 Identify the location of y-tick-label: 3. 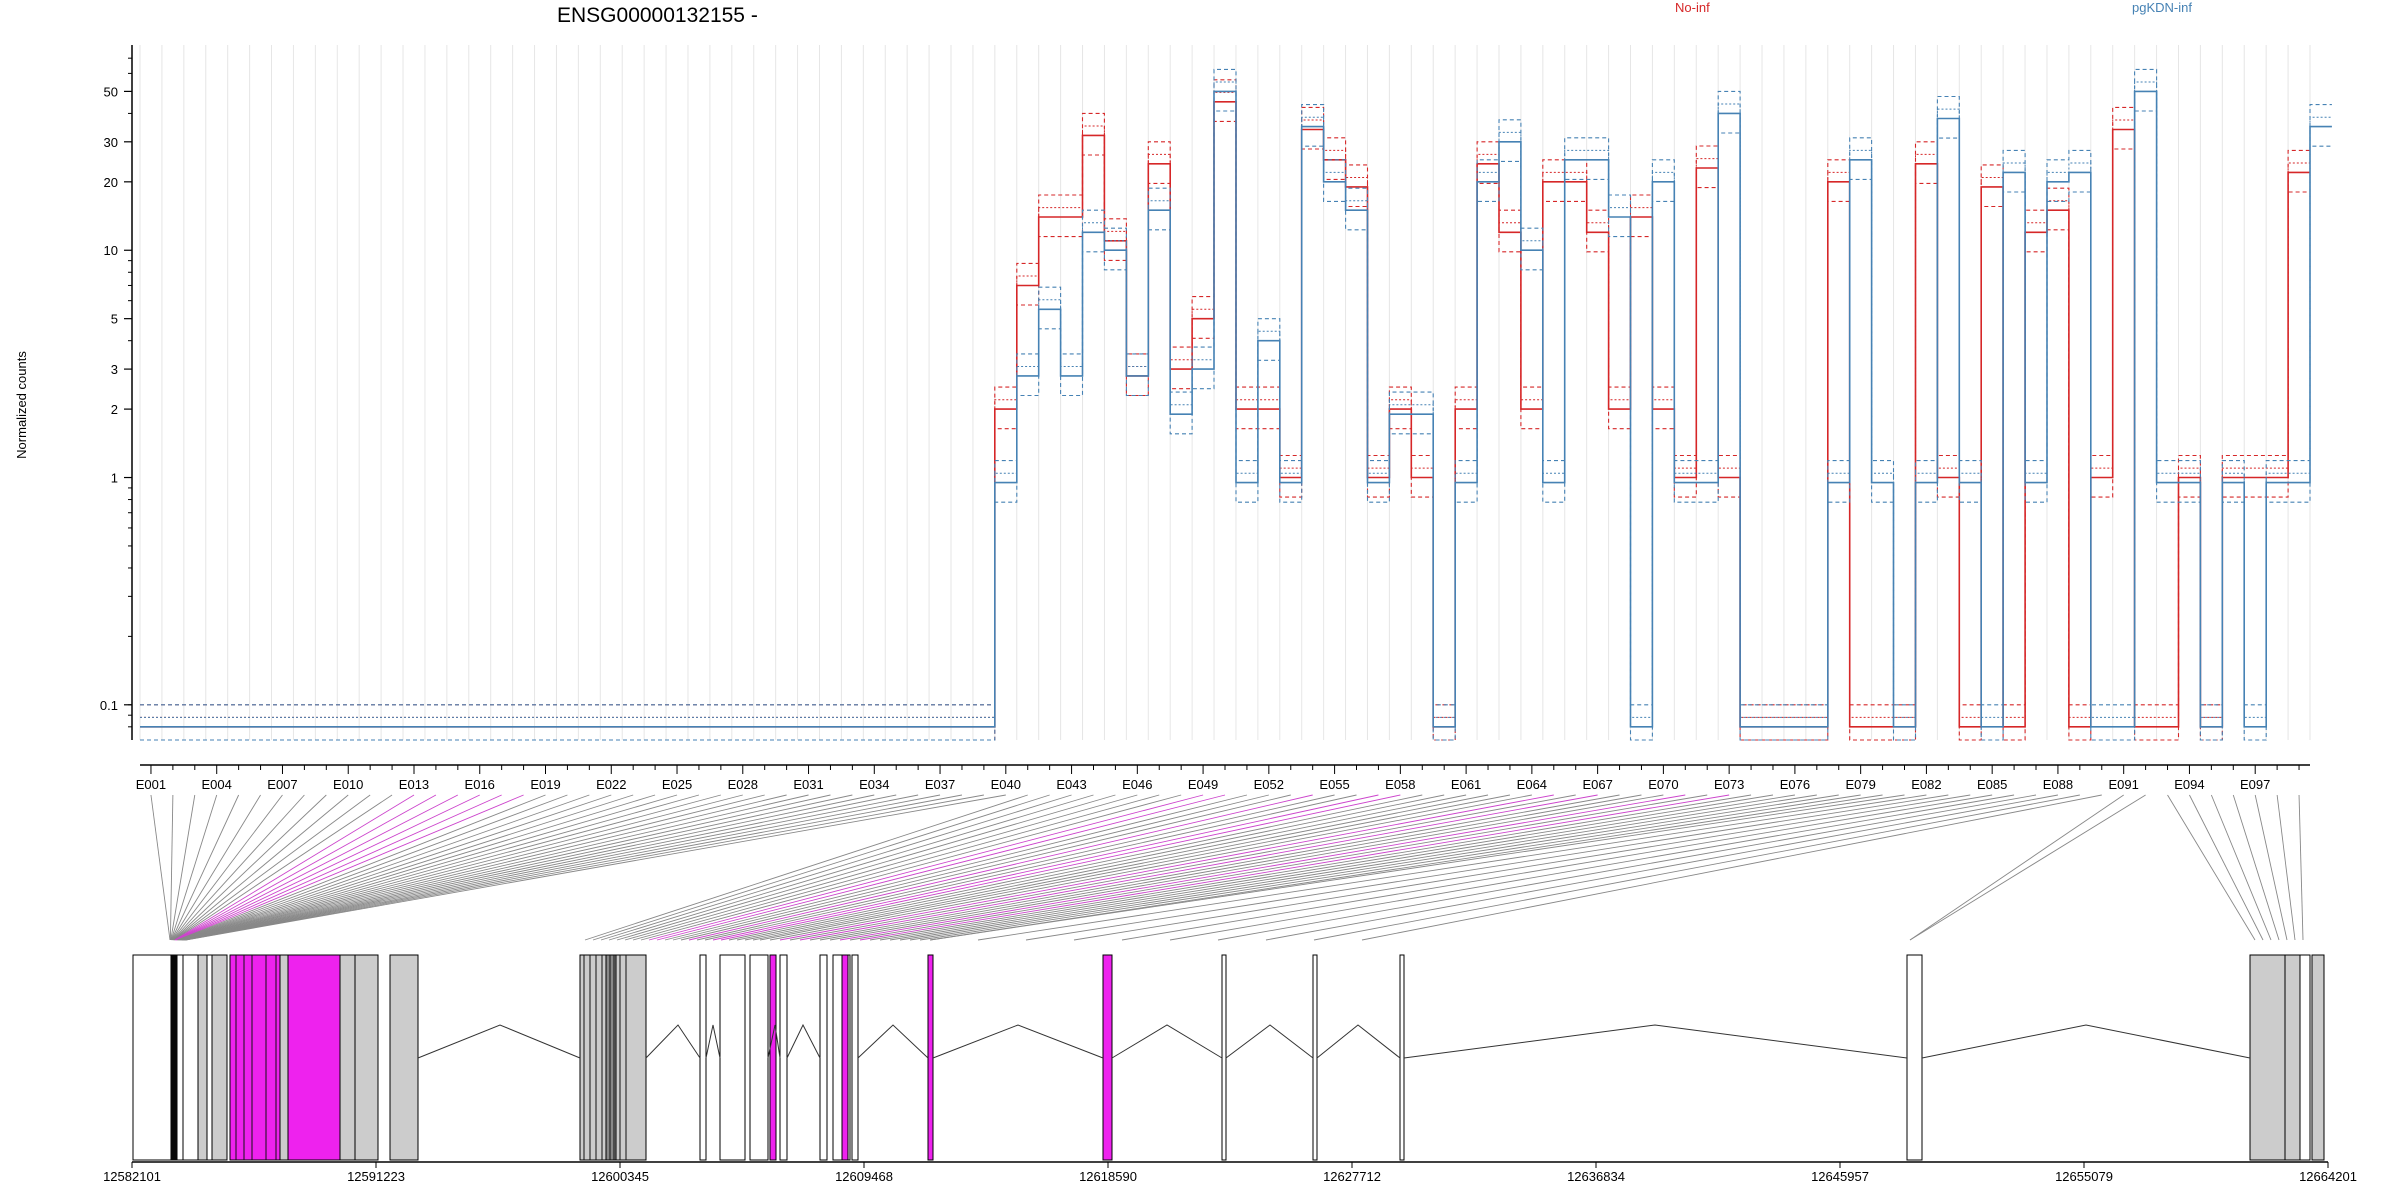
(114, 369).